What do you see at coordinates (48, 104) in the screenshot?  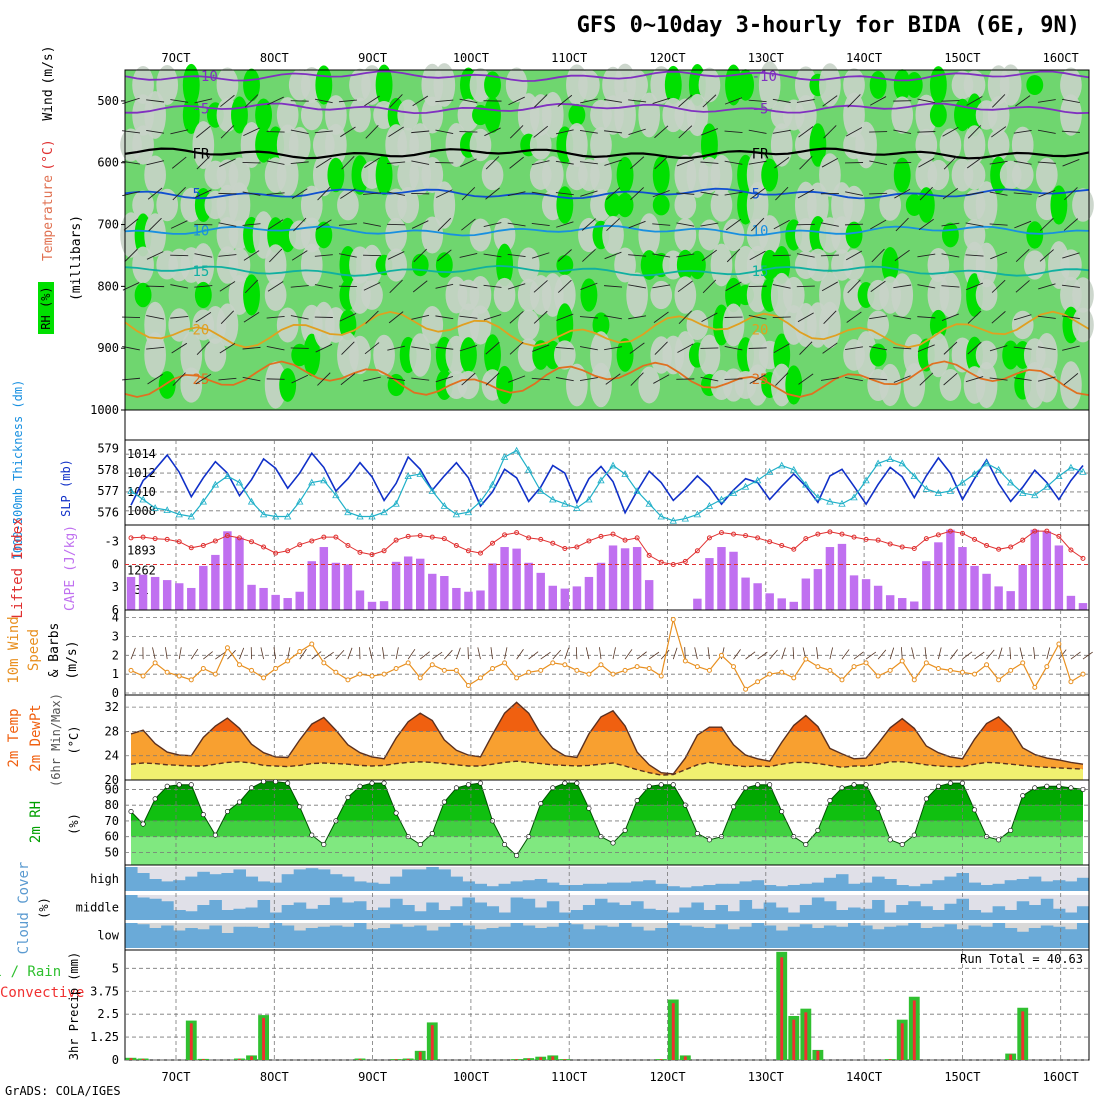 I see `wind-legend-label: Wind` at bounding box center [48, 104].